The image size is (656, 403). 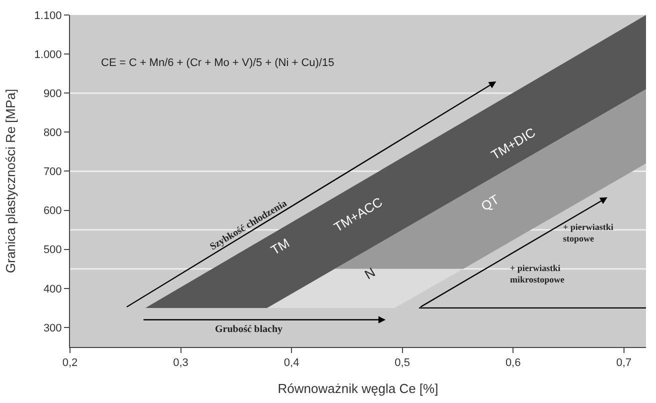 I want to click on y-tick-label: 900, so click(x=52, y=94).